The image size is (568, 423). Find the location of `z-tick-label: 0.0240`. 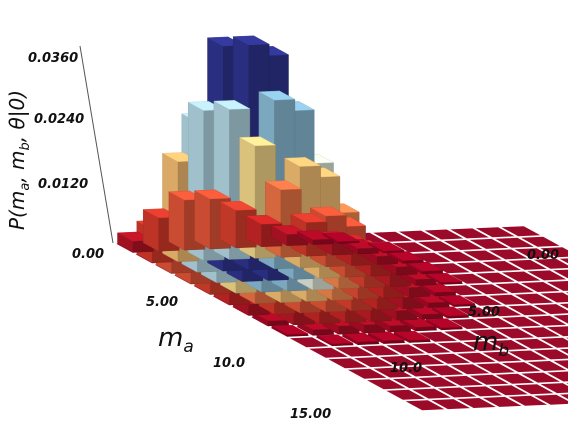

z-tick-label: 0.0240 is located at coordinates (59, 119).